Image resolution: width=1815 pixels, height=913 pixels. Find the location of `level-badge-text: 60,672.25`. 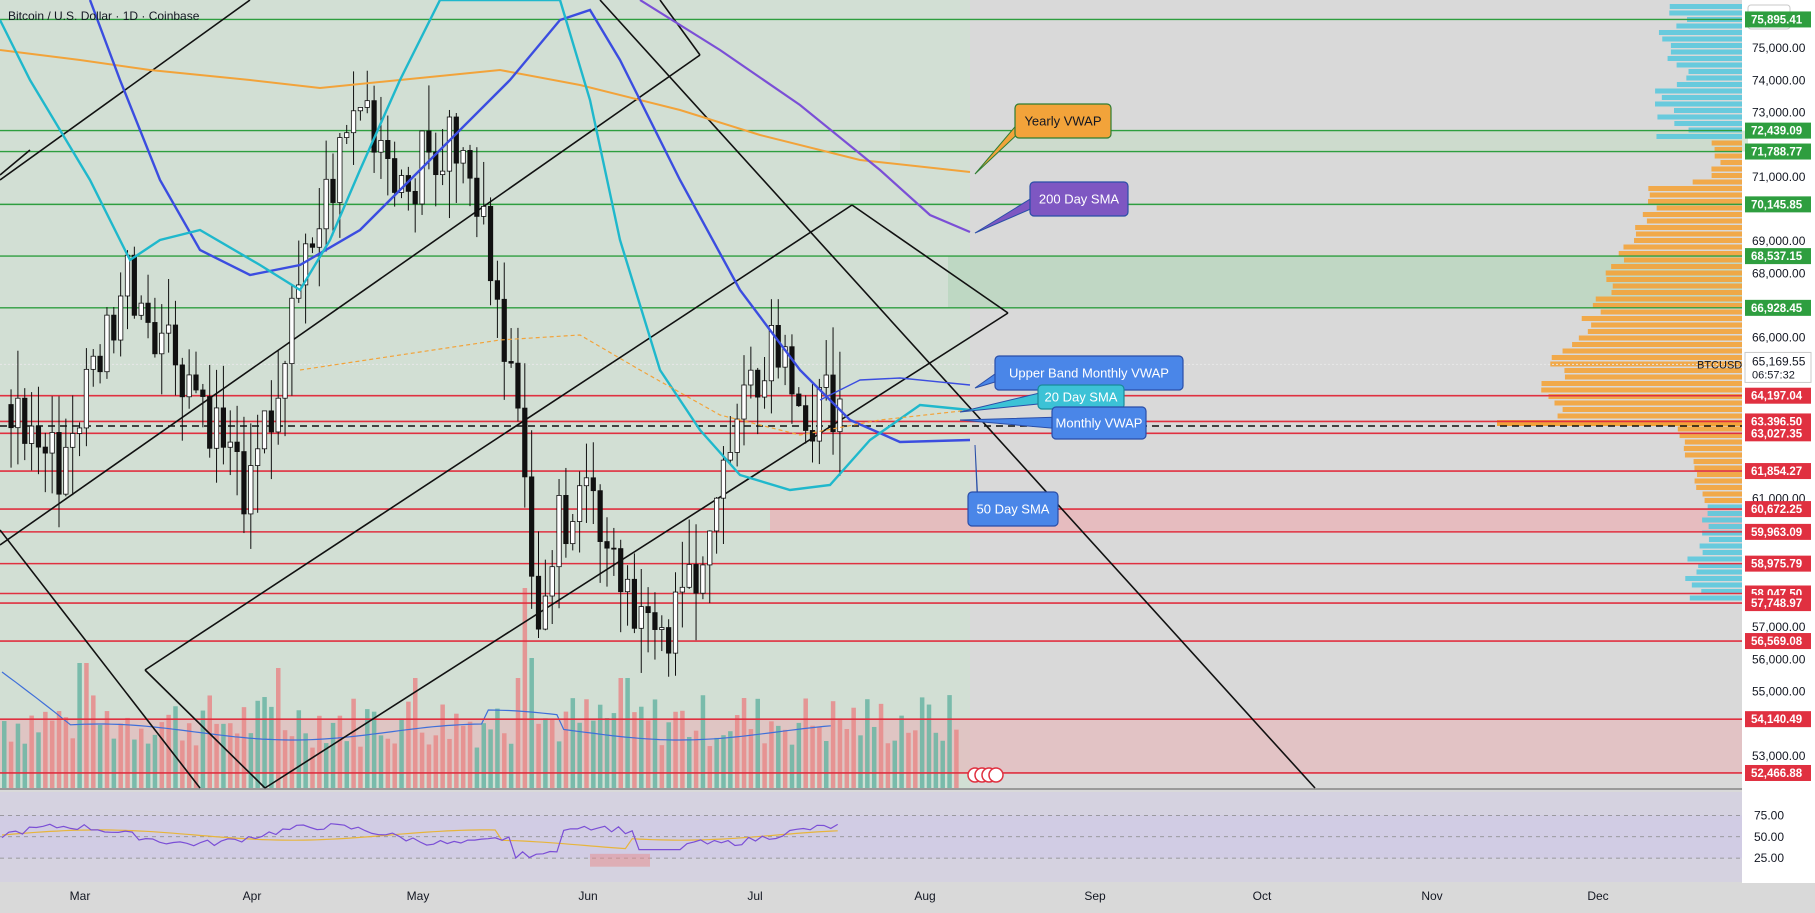

level-badge-text: 60,672.25 is located at coordinates (1777, 510).